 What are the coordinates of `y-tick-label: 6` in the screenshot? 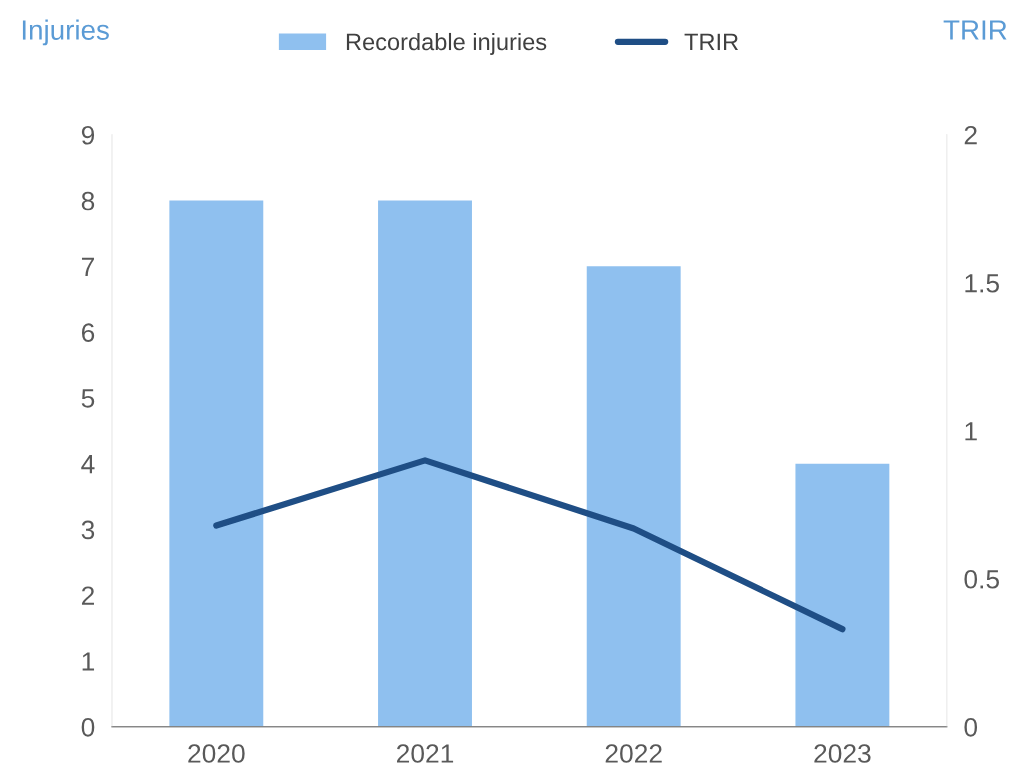 It's located at (88, 332).